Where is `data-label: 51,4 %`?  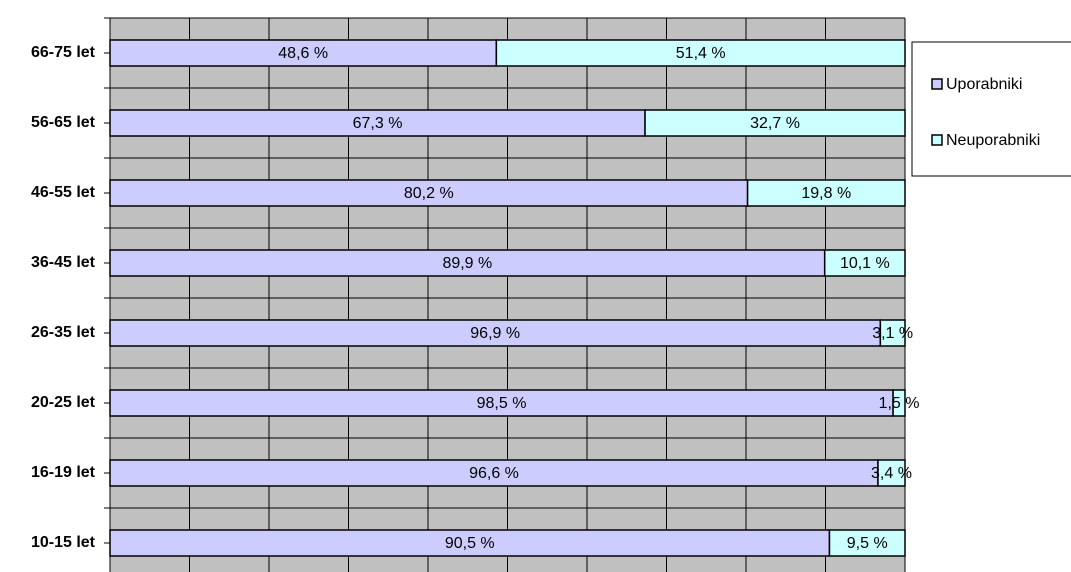
data-label: 51,4 % is located at coordinates (701, 53).